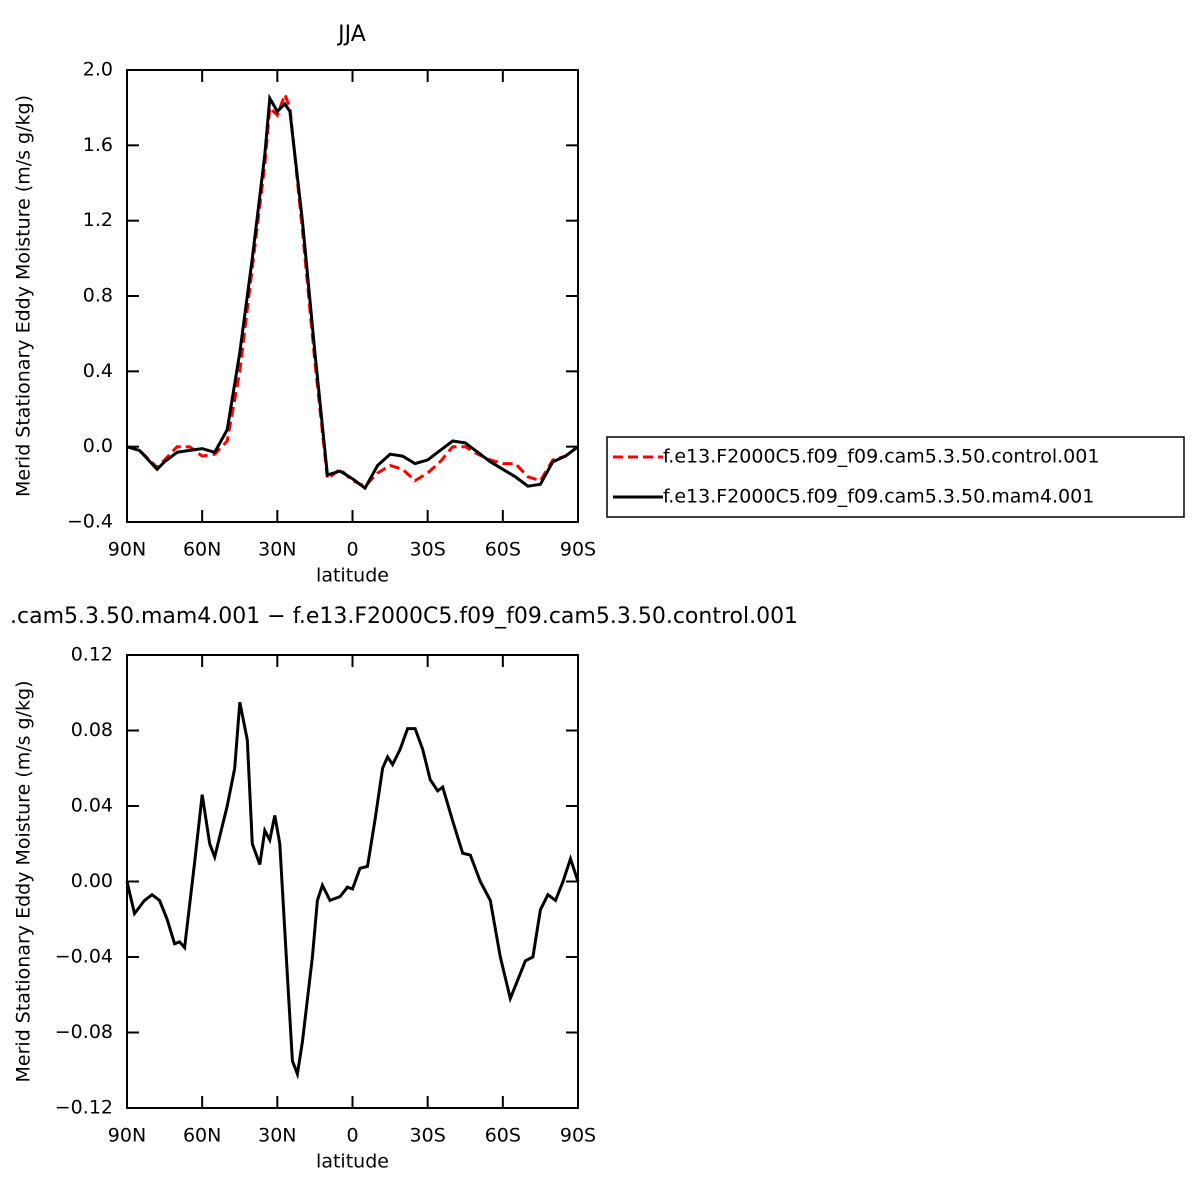 The width and height of the screenshot is (1199, 1202). I want to click on legend-box, so click(895, 477).